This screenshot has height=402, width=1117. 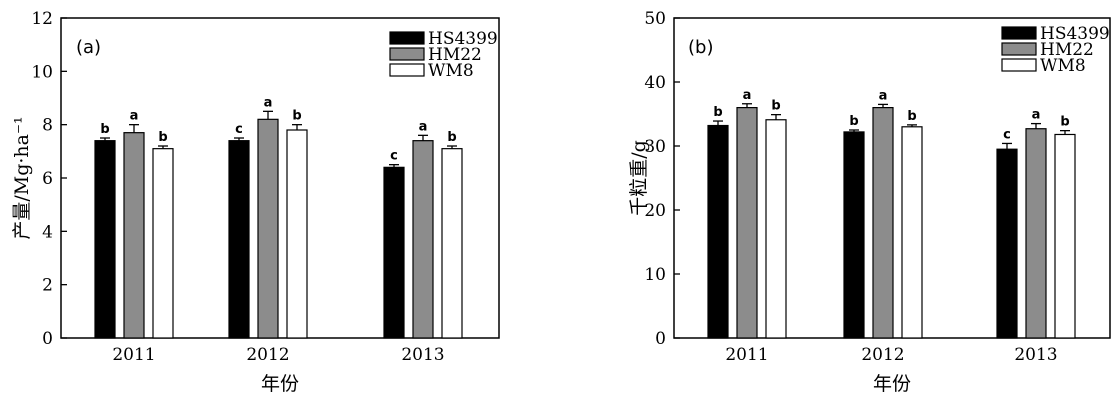 What do you see at coordinates (655, 83) in the screenshot?
I see `y-tick-label: 40` at bounding box center [655, 83].